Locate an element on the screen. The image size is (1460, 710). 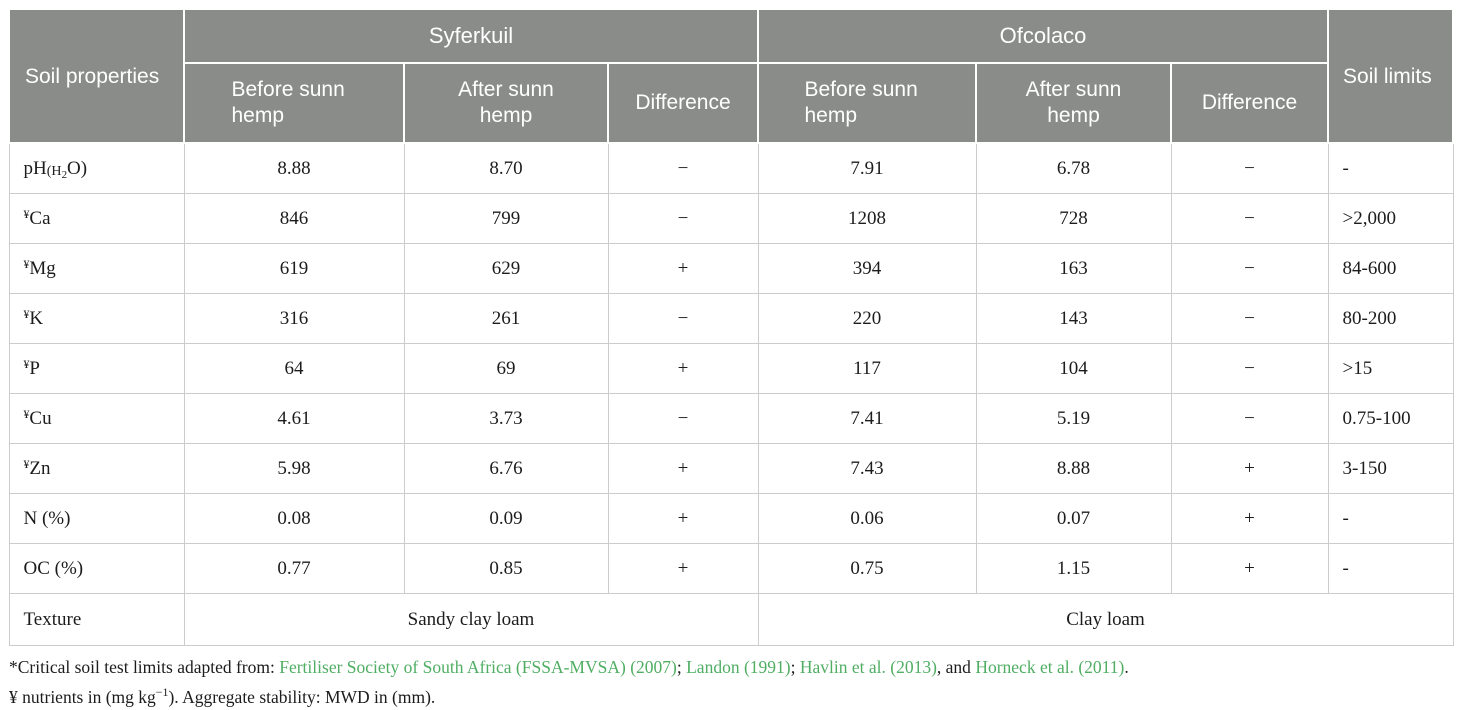
value-cell: 0.85 is located at coordinates (506, 568).